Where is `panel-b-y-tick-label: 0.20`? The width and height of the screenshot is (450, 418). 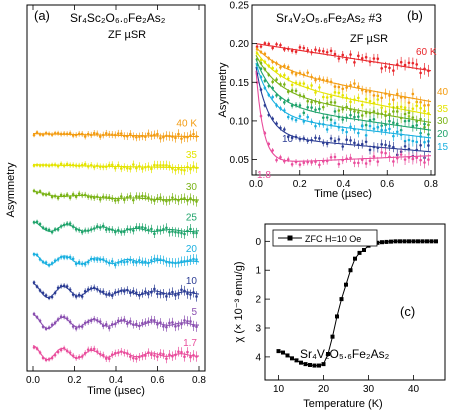
panel-b-y-tick-label: 0.20 is located at coordinates (240, 44).